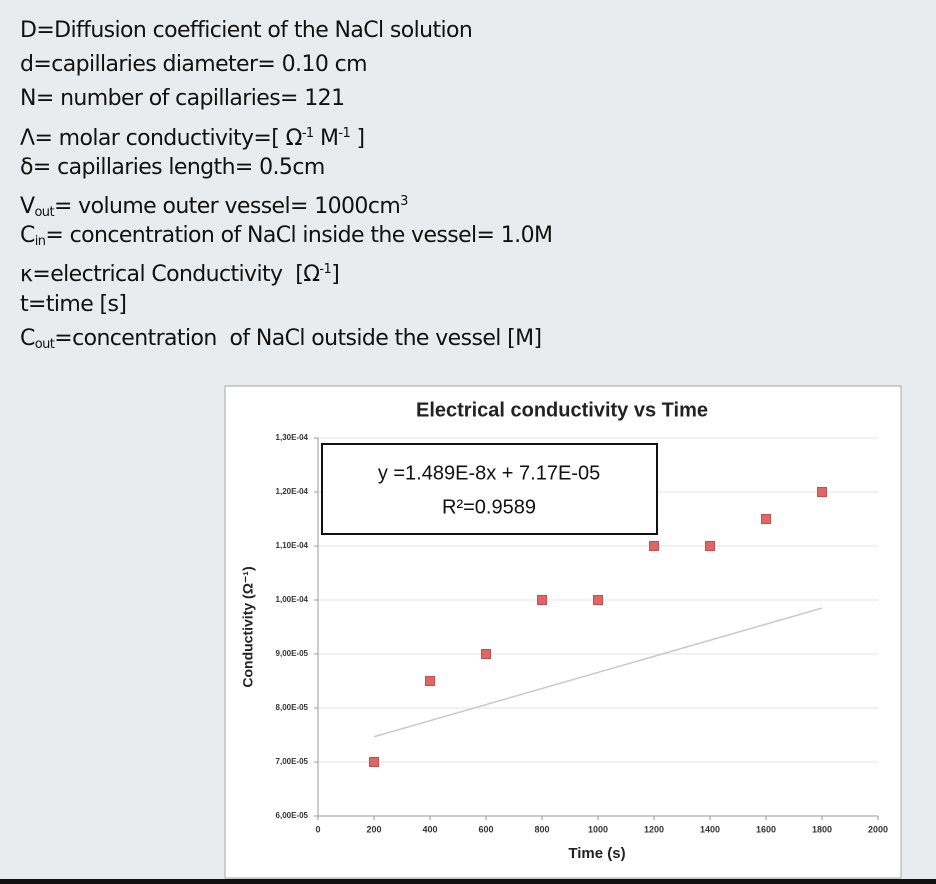  I want to click on definition-text: κ=electrical Conductivity [Ω, so click(170, 275).